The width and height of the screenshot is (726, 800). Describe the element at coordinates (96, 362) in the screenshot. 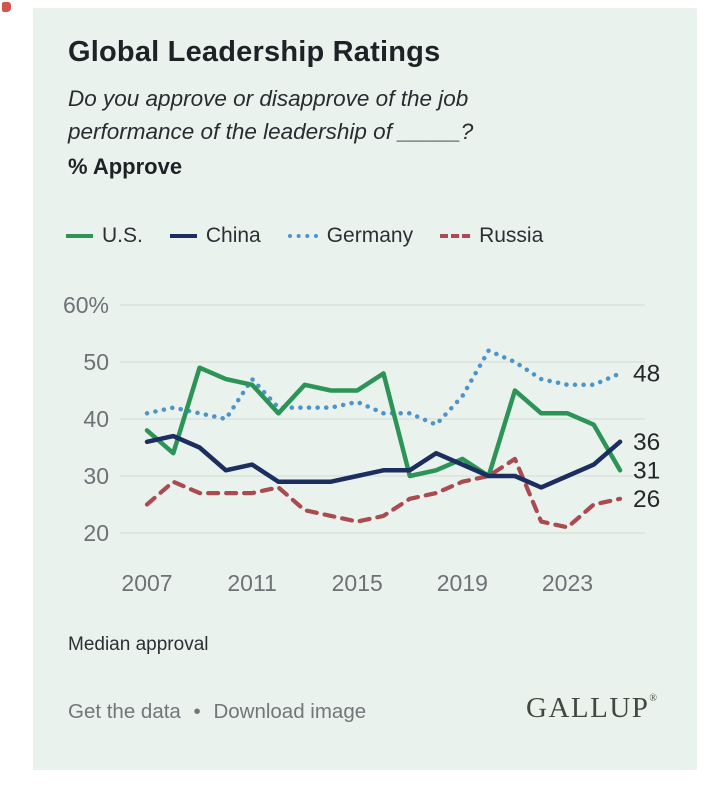

I see `y-tick-50: 50` at that location.